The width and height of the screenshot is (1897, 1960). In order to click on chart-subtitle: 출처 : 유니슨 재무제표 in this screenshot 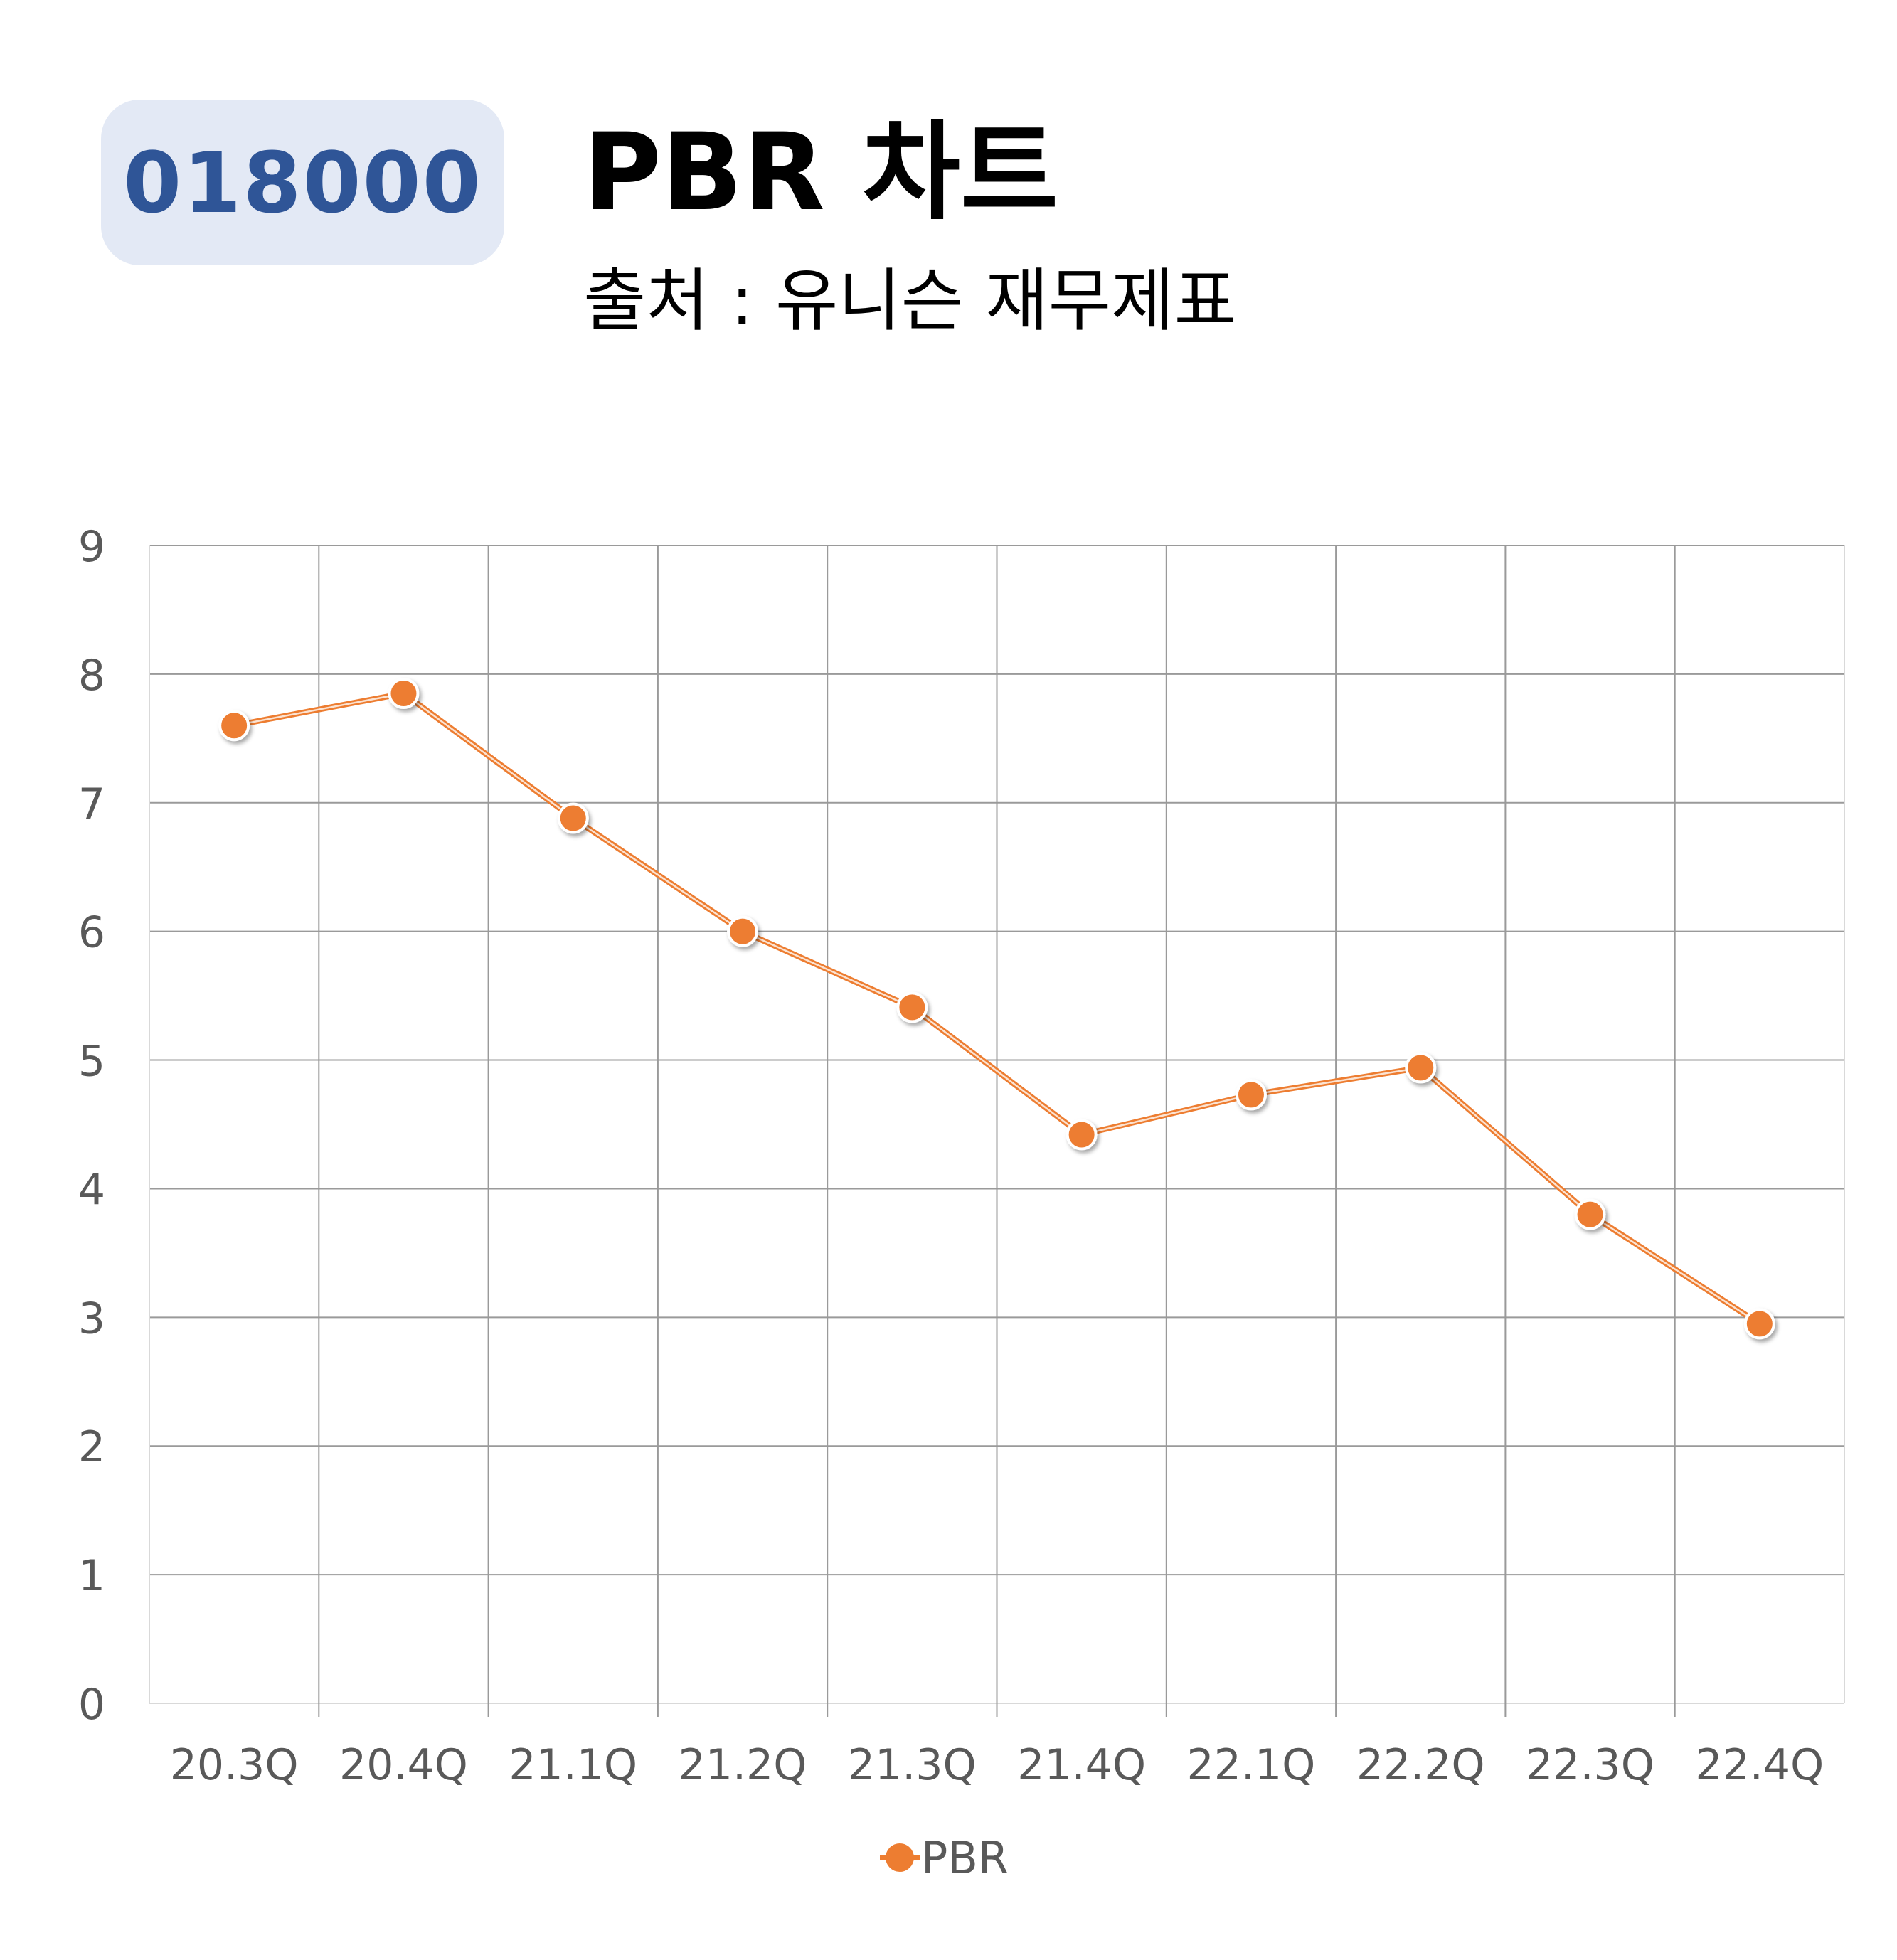, I will do `click(910, 301)`.